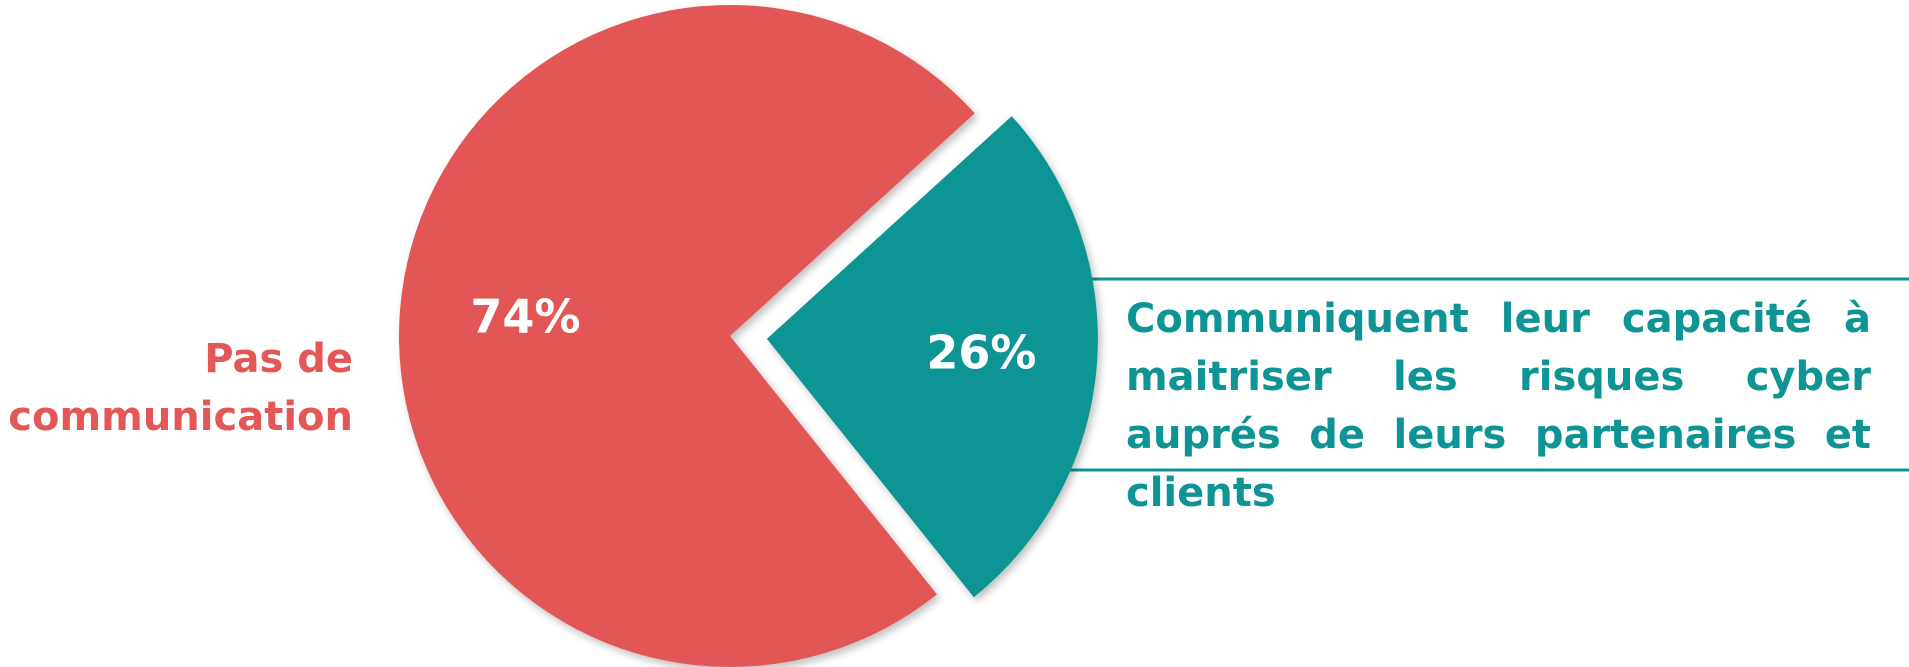 Image resolution: width=1909 pixels, height=667 pixels. I want to click on value-label: 26%, so click(981, 352).